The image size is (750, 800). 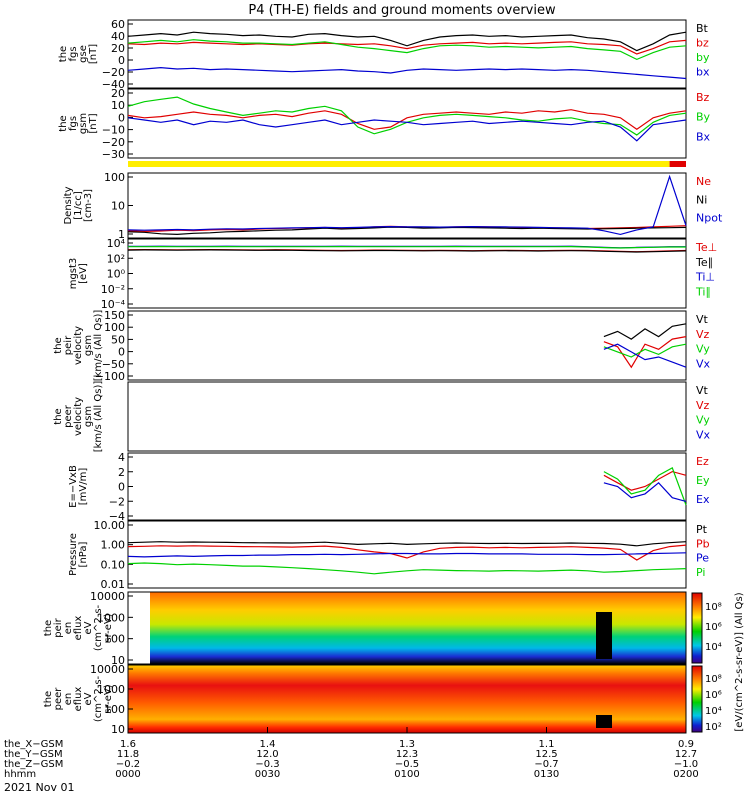 I want to click on y-axis-label: [nPa], so click(x=83, y=554).